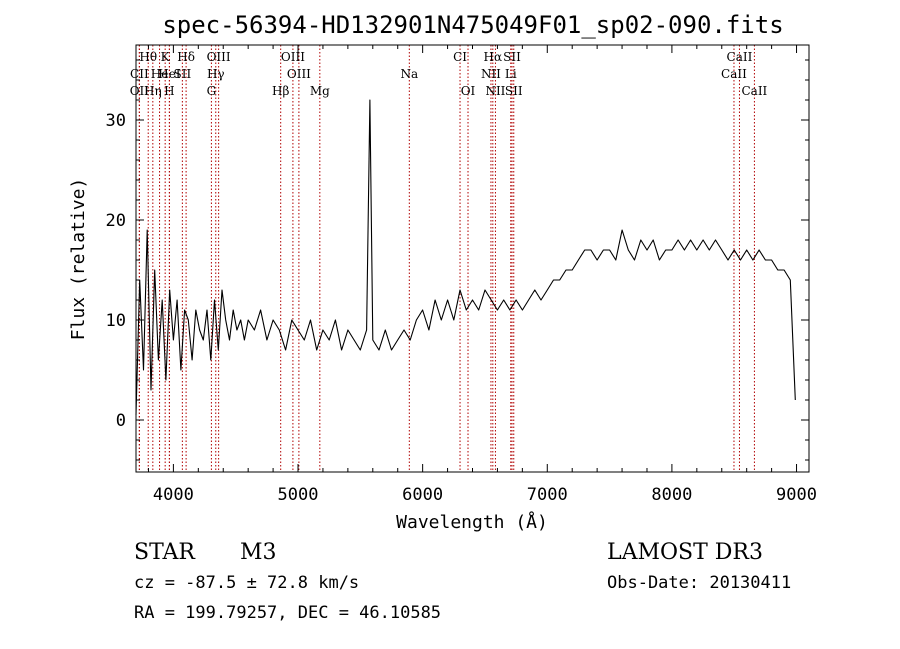 Image resolution: width=900 pixels, height=649 pixels. What do you see at coordinates (468, 91) in the screenshot?
I see `spectral-line-label: OI` at bounding box center [468, 91].